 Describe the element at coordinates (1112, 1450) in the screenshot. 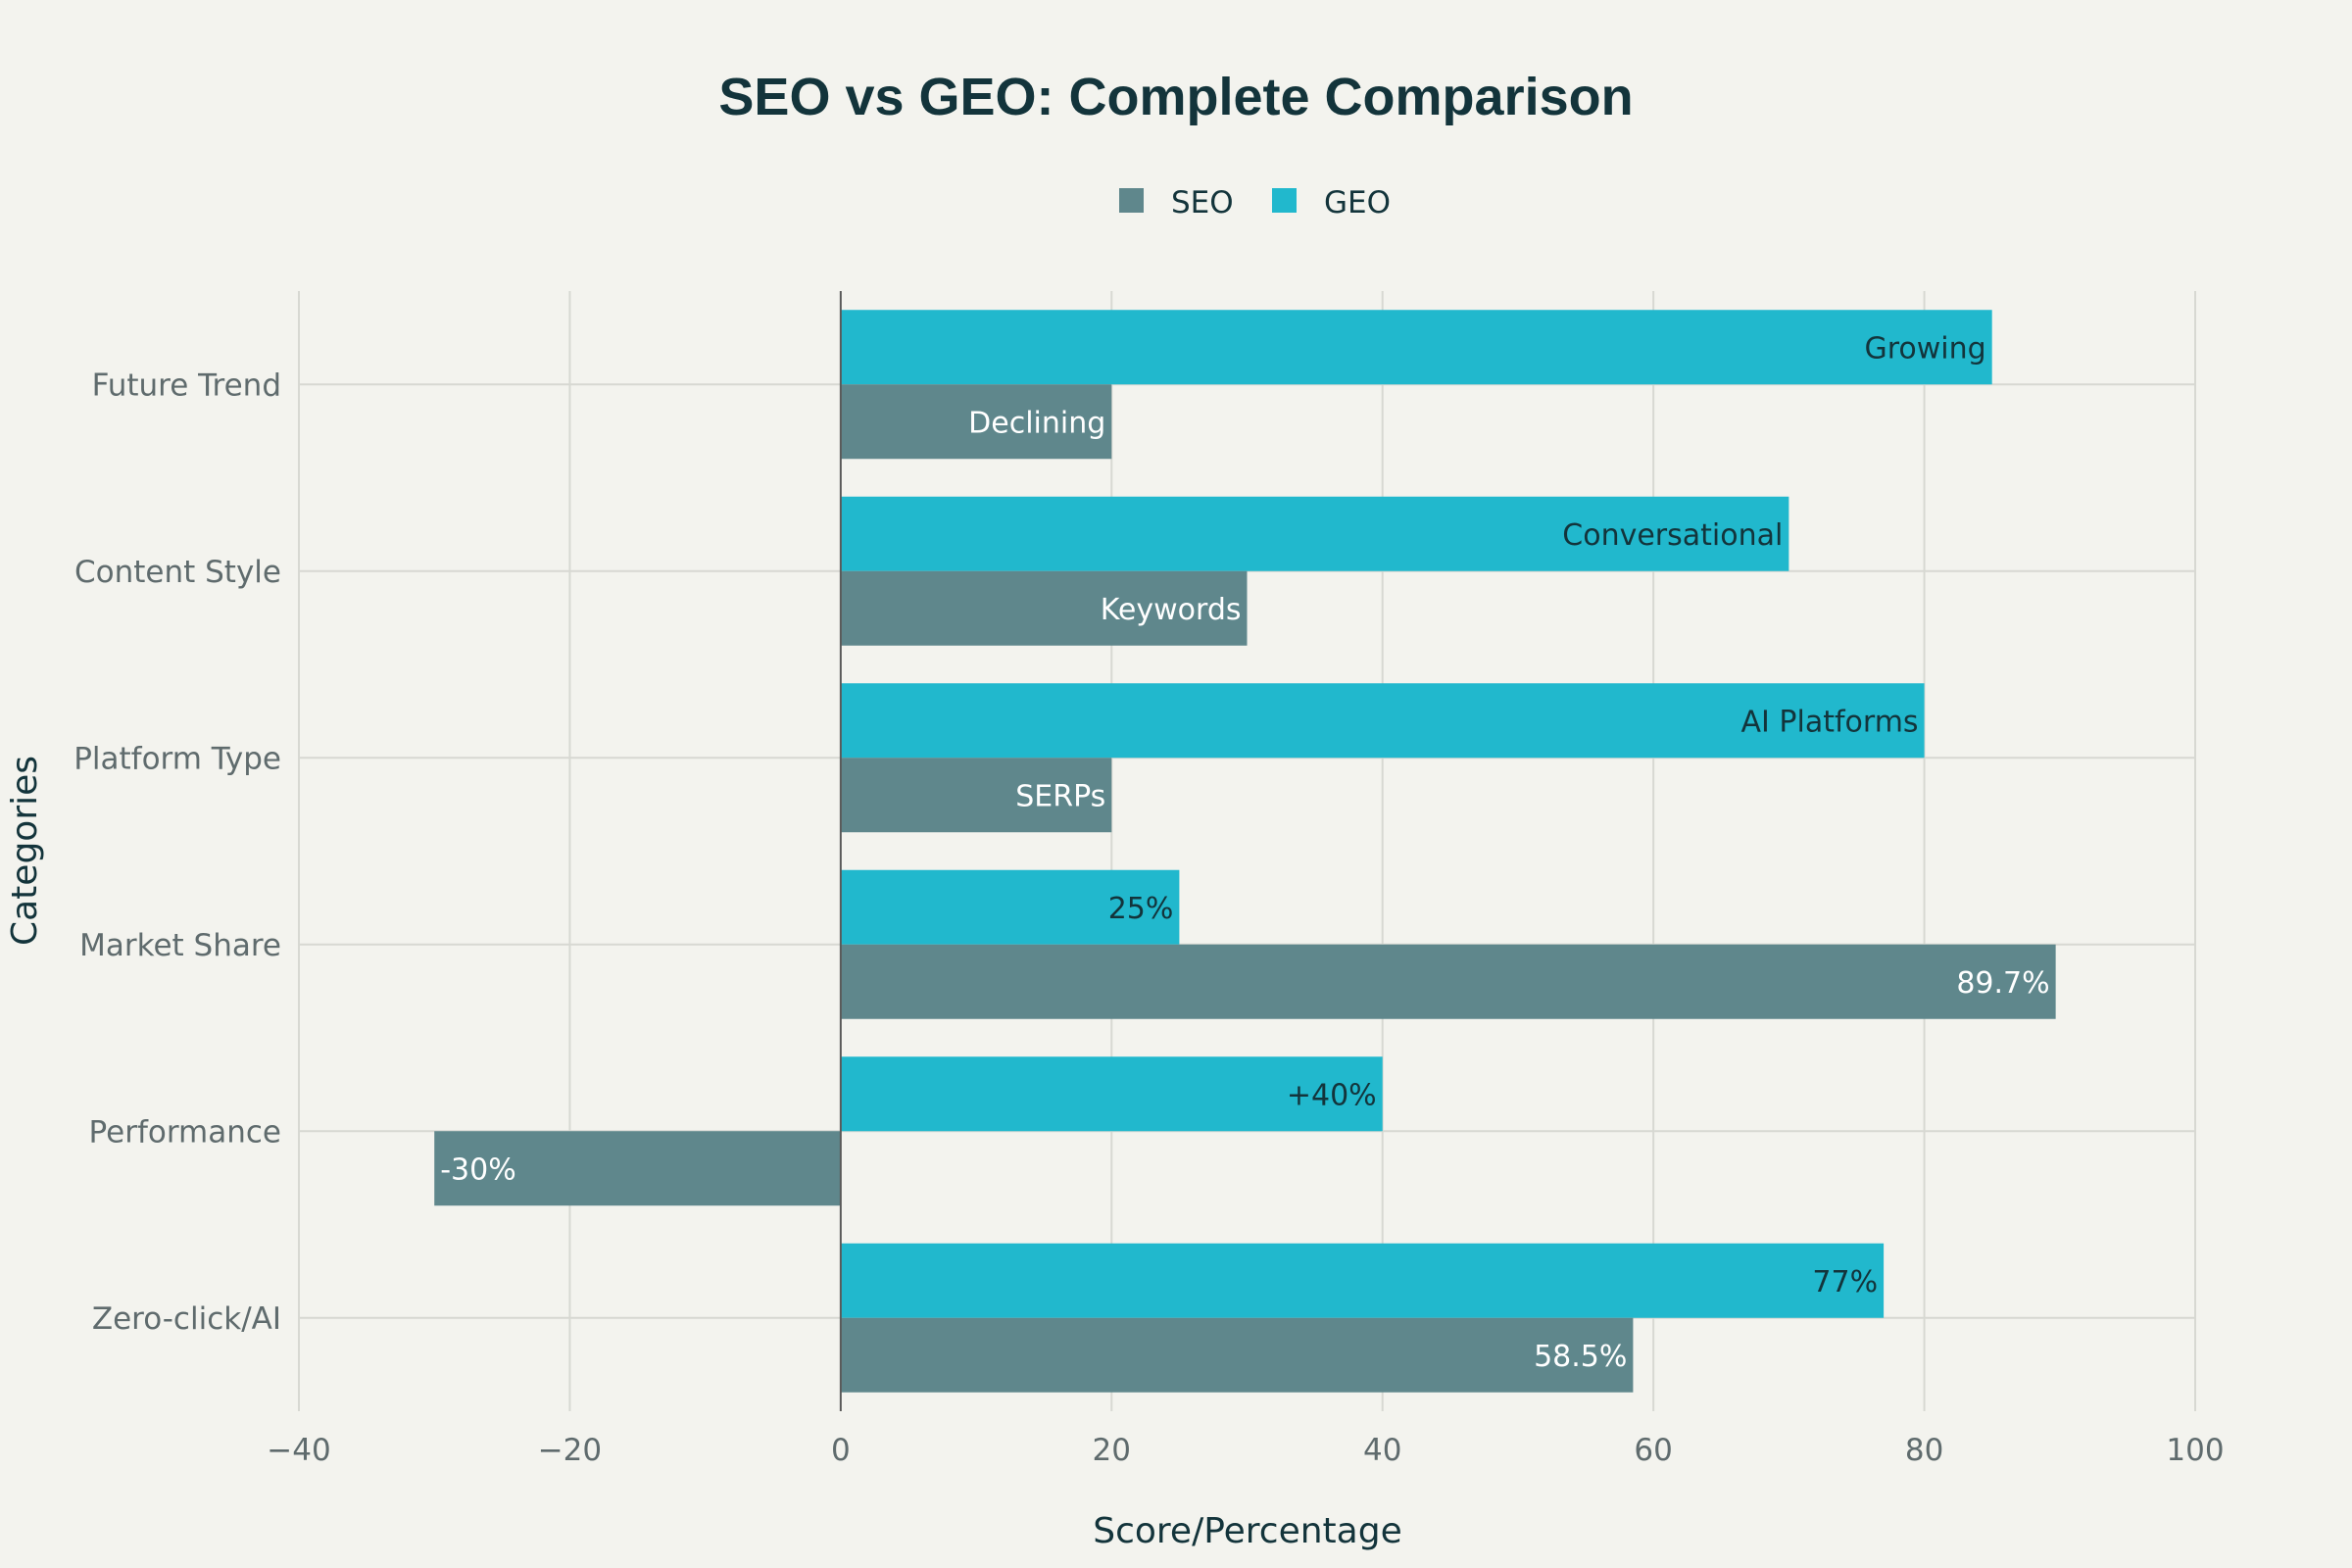

I see `x-tick-label: 20` at that location.